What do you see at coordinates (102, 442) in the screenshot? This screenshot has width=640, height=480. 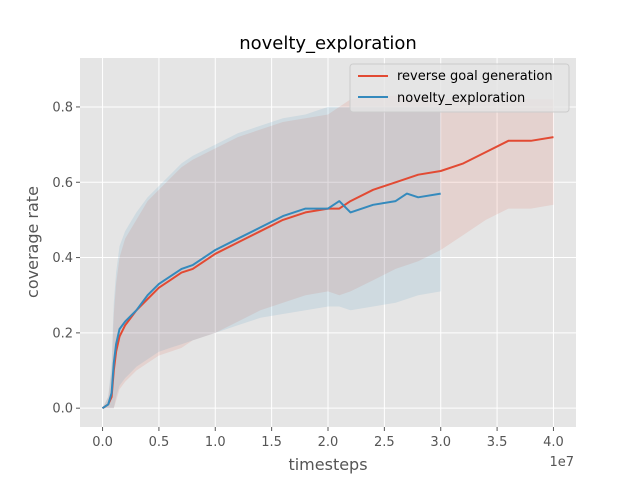 I see `x-tick-label: 0.0` at bounding box center [102, 442].